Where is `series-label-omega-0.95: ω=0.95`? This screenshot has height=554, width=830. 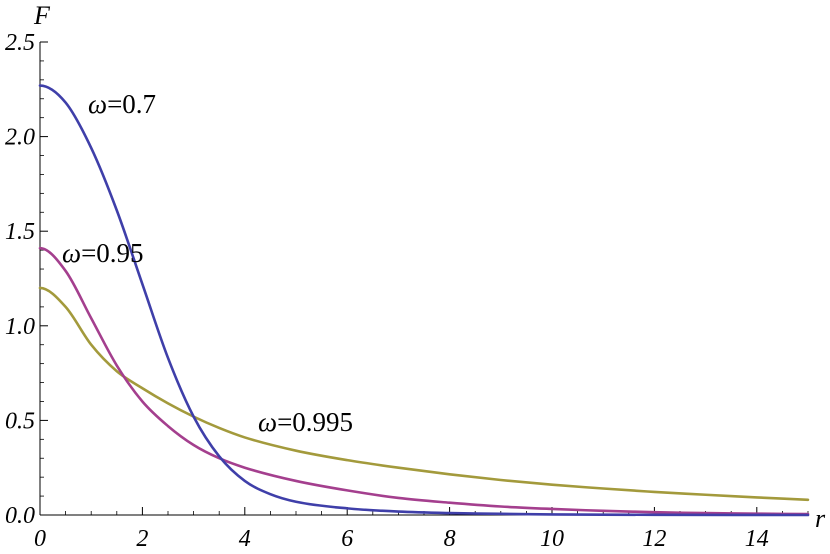
series-label-omega-0.95: ω=0.95 is located at coordinates (103, 253).